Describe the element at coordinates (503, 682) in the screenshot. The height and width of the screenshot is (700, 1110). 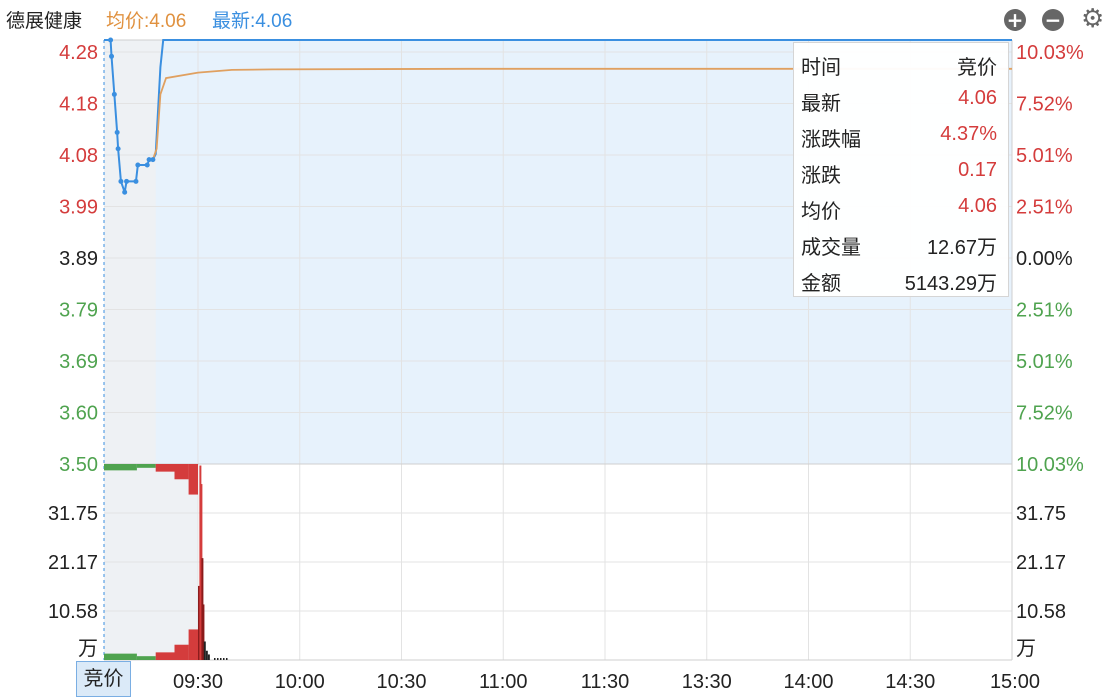
I see `time-tick-label: 11:00` at that location.